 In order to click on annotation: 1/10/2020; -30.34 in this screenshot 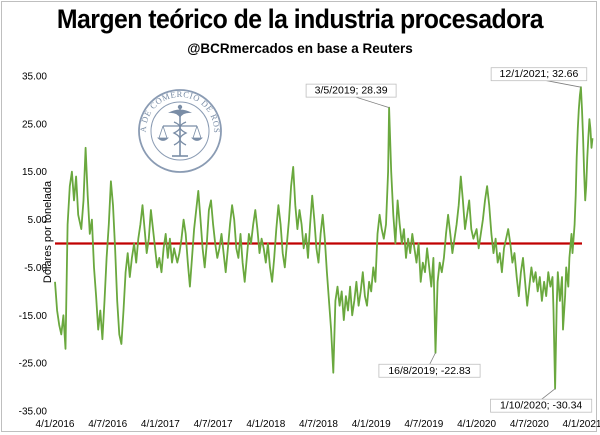, I will do `click(541, 400)`.